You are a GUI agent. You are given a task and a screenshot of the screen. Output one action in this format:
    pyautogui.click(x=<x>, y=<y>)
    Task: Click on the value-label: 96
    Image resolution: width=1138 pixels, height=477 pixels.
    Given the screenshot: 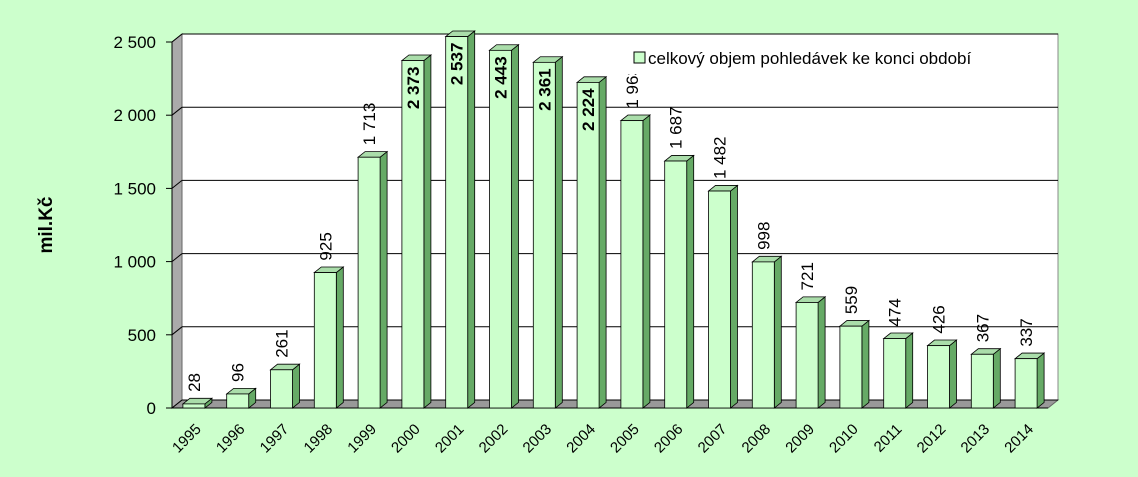 What is the action you would take?
    pyautogui.click(x=238, y=372)
    